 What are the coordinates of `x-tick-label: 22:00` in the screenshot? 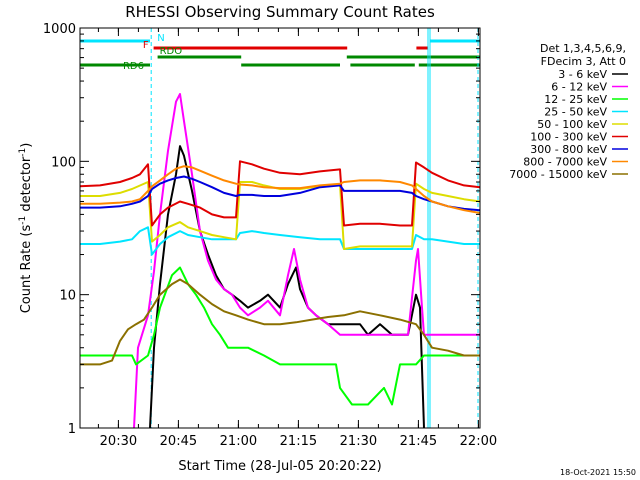 It's located at (478, 441).